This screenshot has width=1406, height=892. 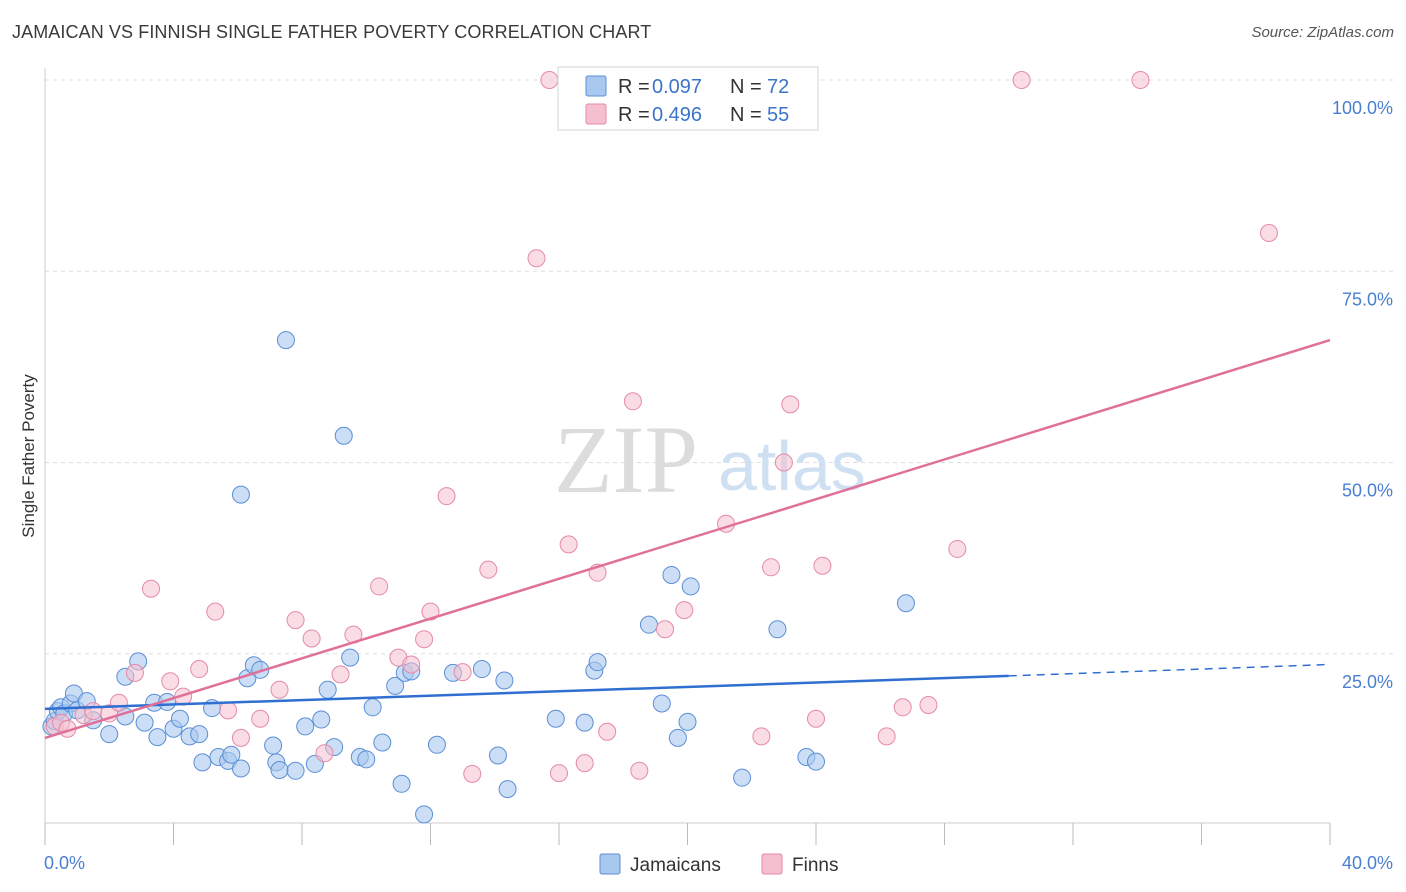 What do you see at coordinates (710, 459) in the screenshot?
I see `watermark: ZIP atlas` at bounding box center [710, 459].